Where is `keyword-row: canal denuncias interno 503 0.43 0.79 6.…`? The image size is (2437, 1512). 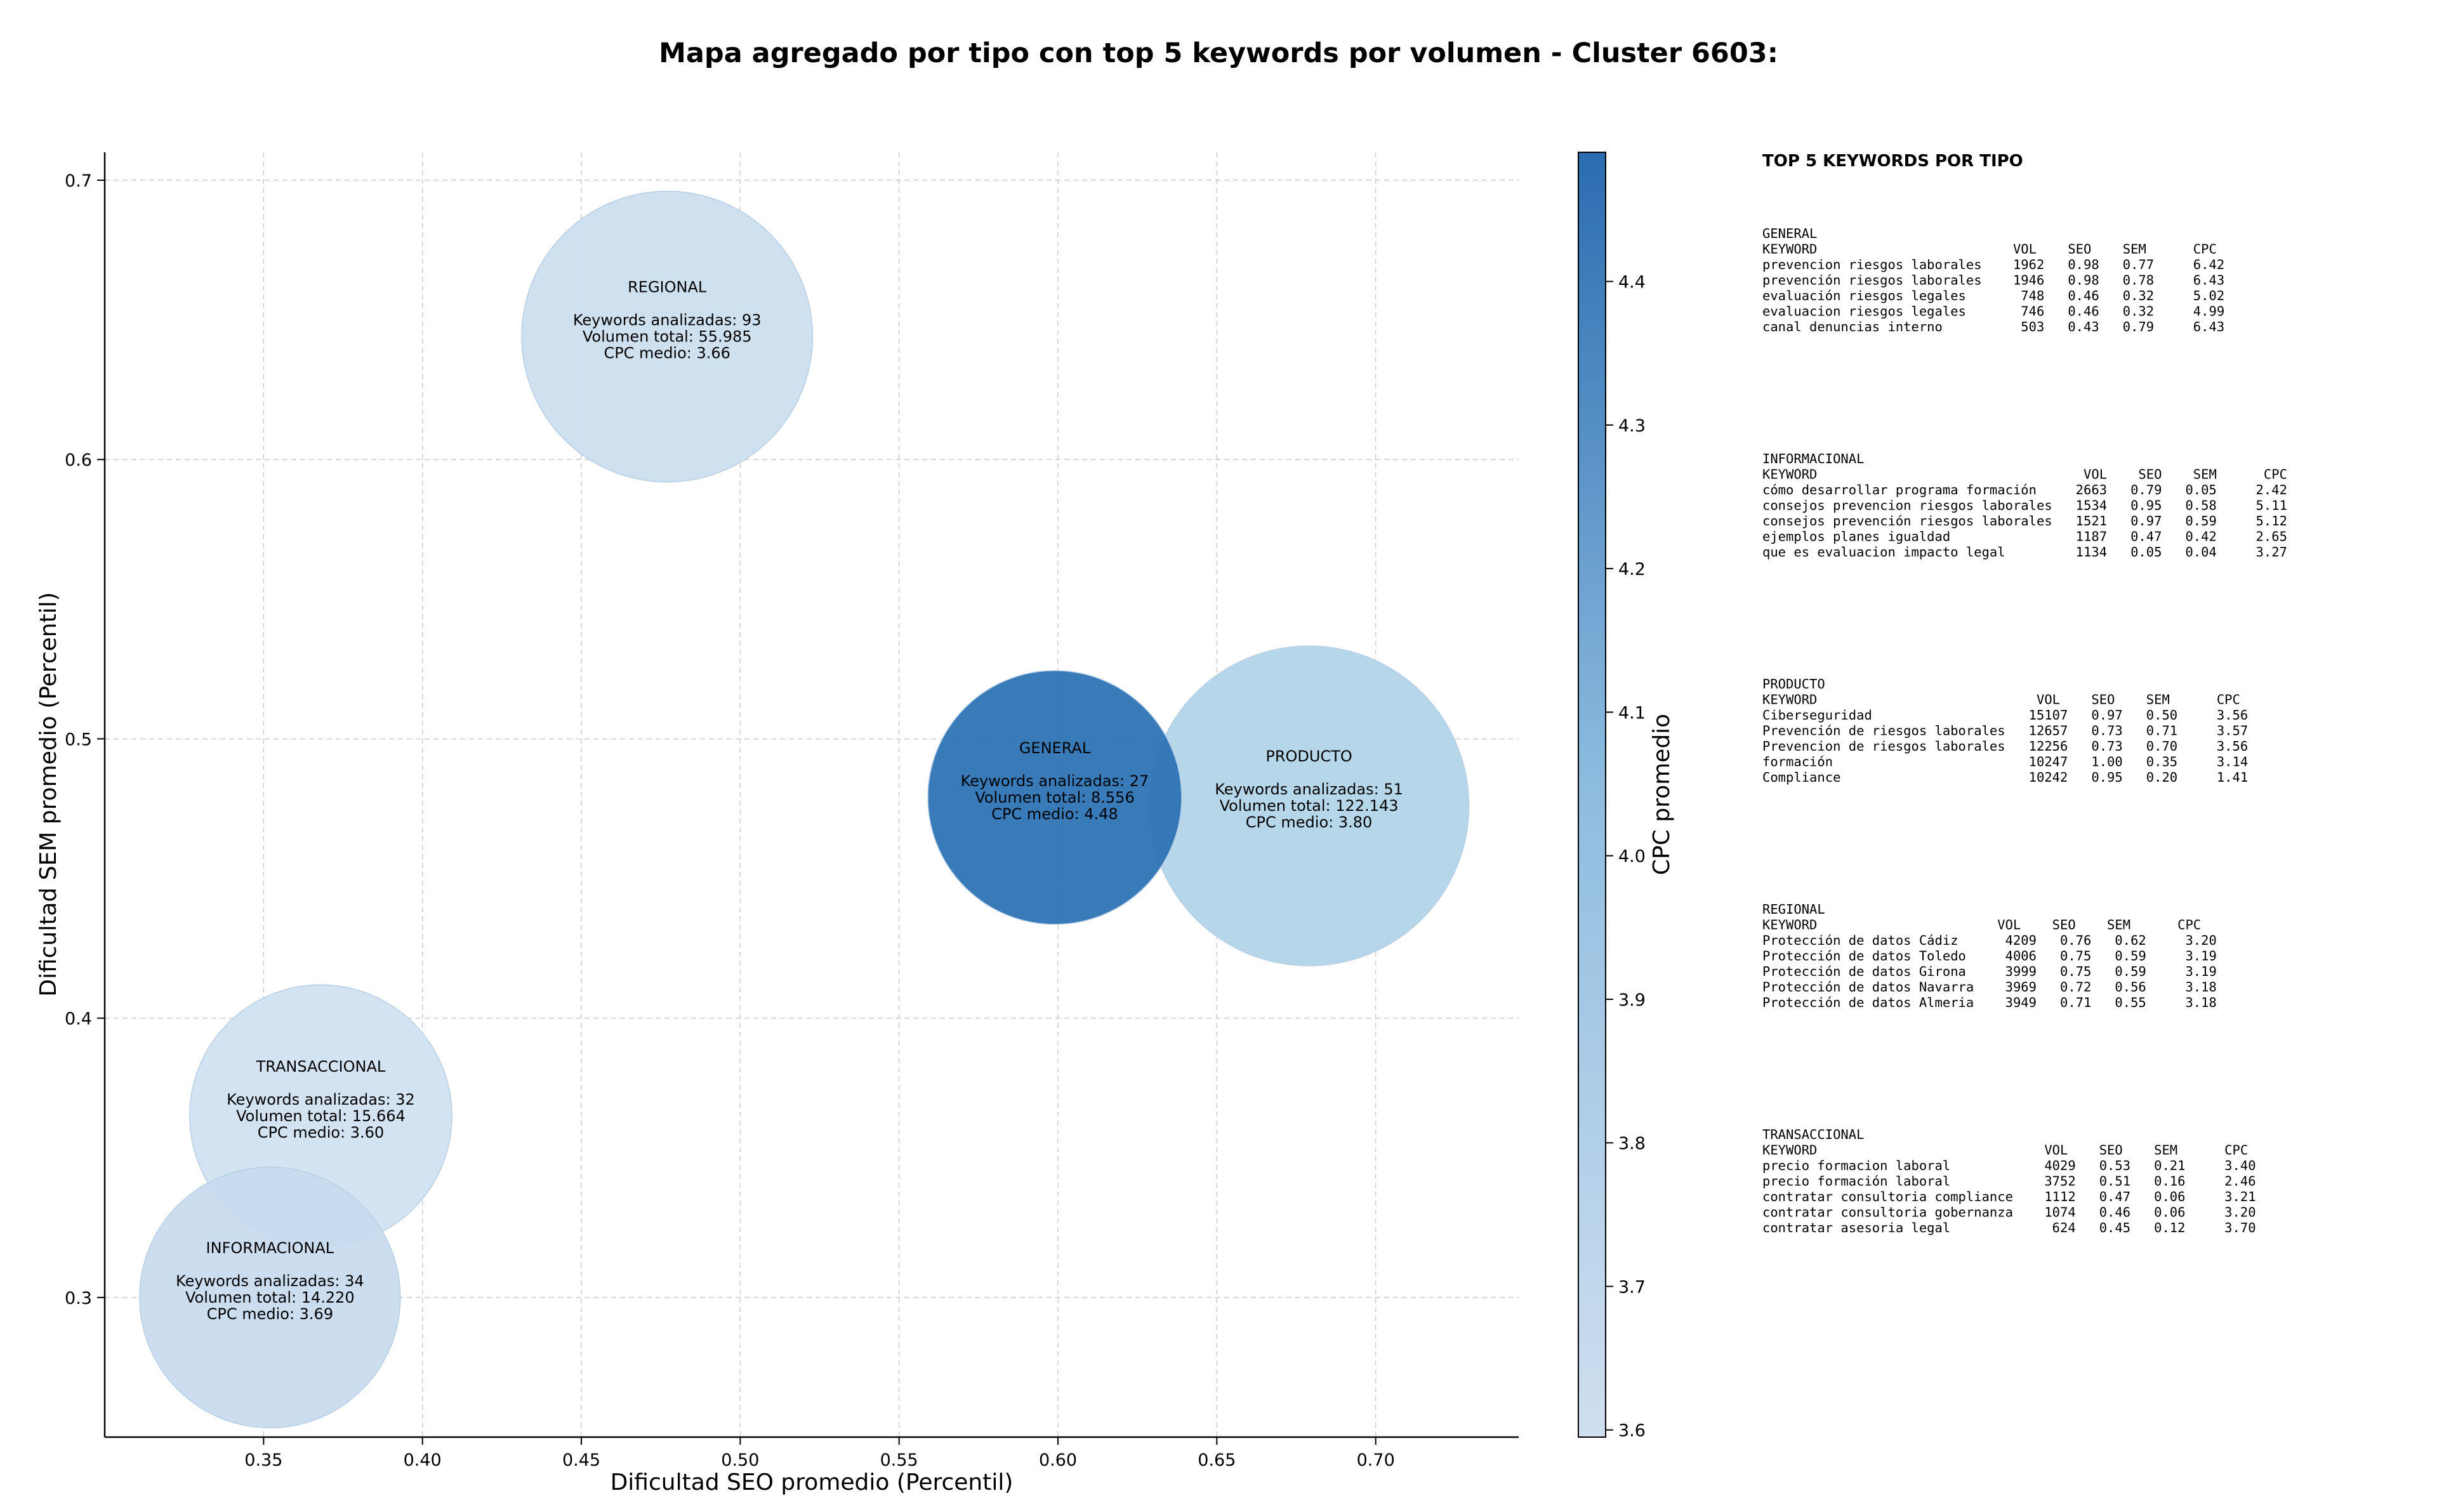
keyword-row: canal denuncias interno 503 0.43 0.79 6.… is located at coordinates (1993, 327).